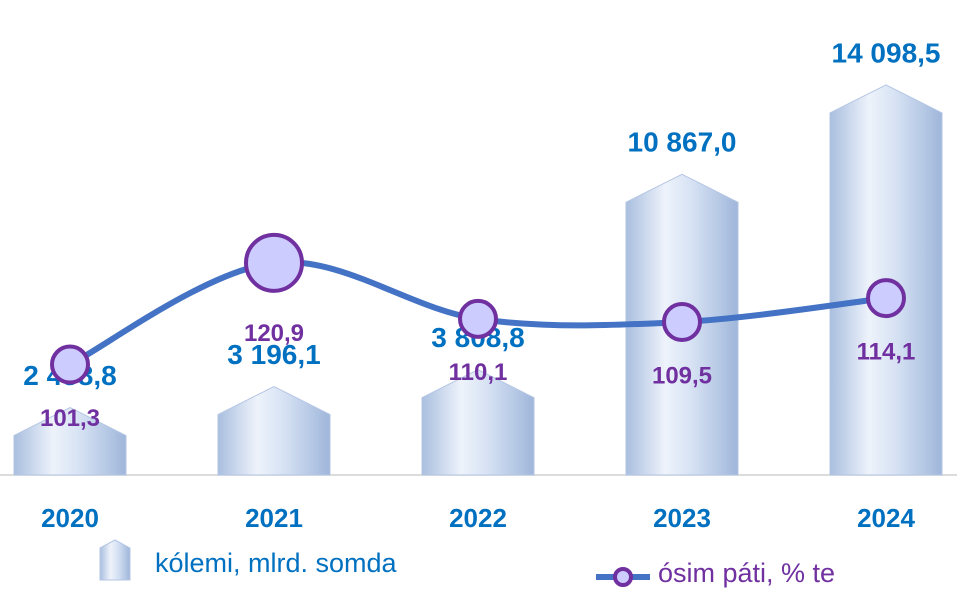 The height and width of the screenshot is (590, 957). Describe the element at coordinates (276, 563) in the screenshot. I see `legend-label: kólemi, mlrd. somda` at that location.